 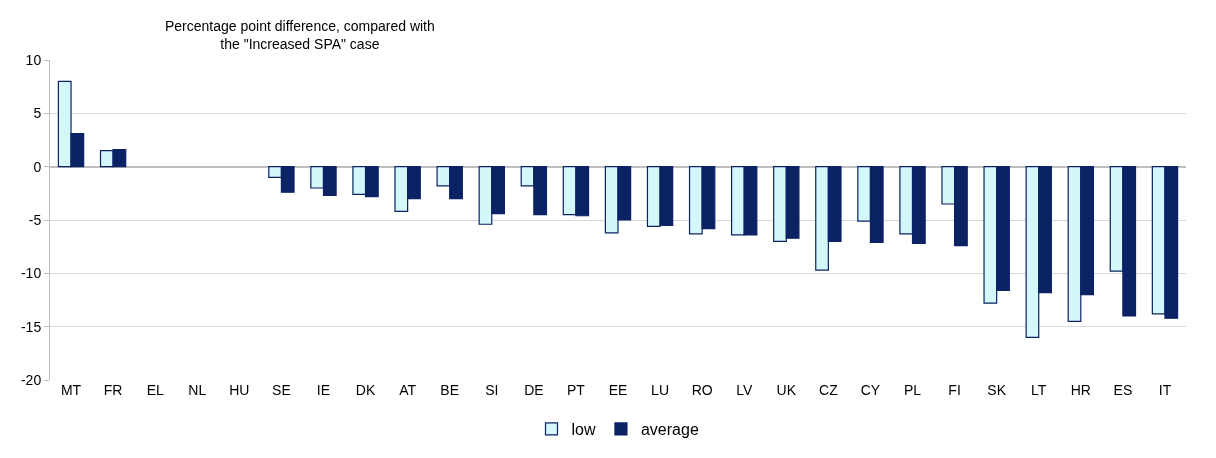 I want to click on x-tick-label: LV, so click(x=744, y=390).